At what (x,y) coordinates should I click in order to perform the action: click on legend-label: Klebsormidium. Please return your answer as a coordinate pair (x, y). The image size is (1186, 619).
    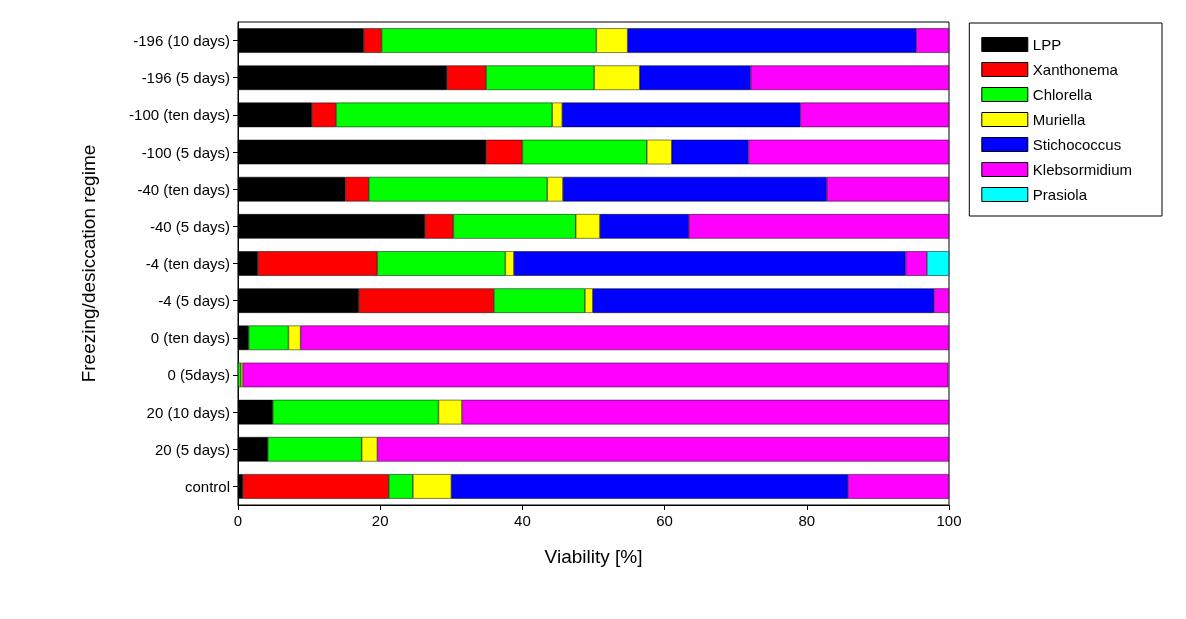
    Looking at the image, I should click on (1082, 169).